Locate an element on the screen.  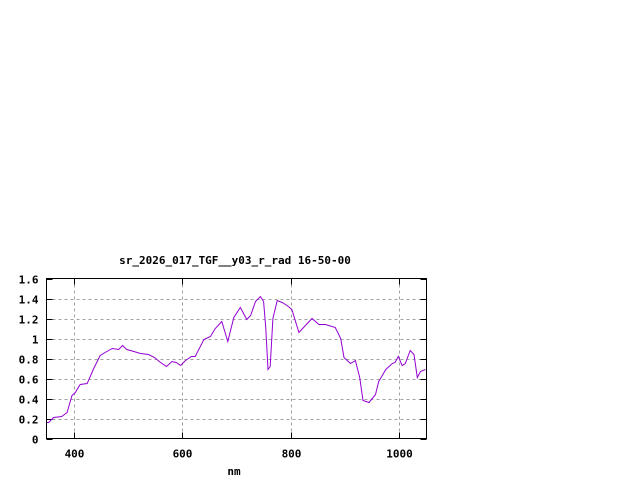
x-tick-label: 800 is located at coordinates (292, 454).